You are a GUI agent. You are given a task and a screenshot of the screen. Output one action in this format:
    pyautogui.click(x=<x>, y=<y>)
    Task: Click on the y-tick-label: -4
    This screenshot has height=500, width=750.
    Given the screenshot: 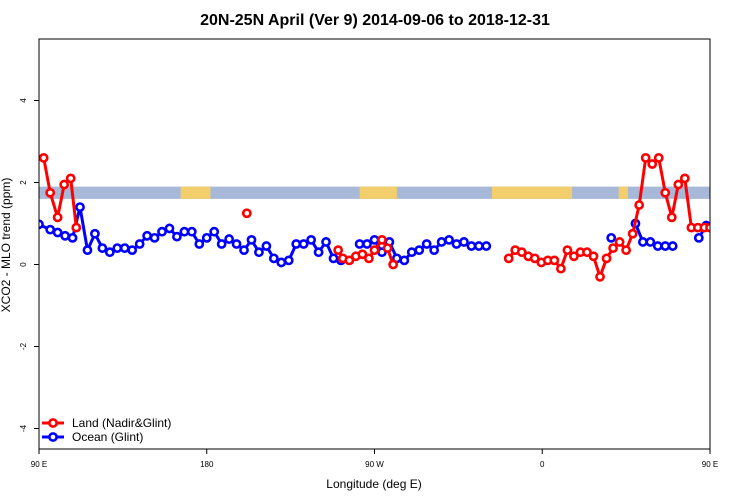 What is the action you would take?
    pyautogui.click(x=23, y=428)
    